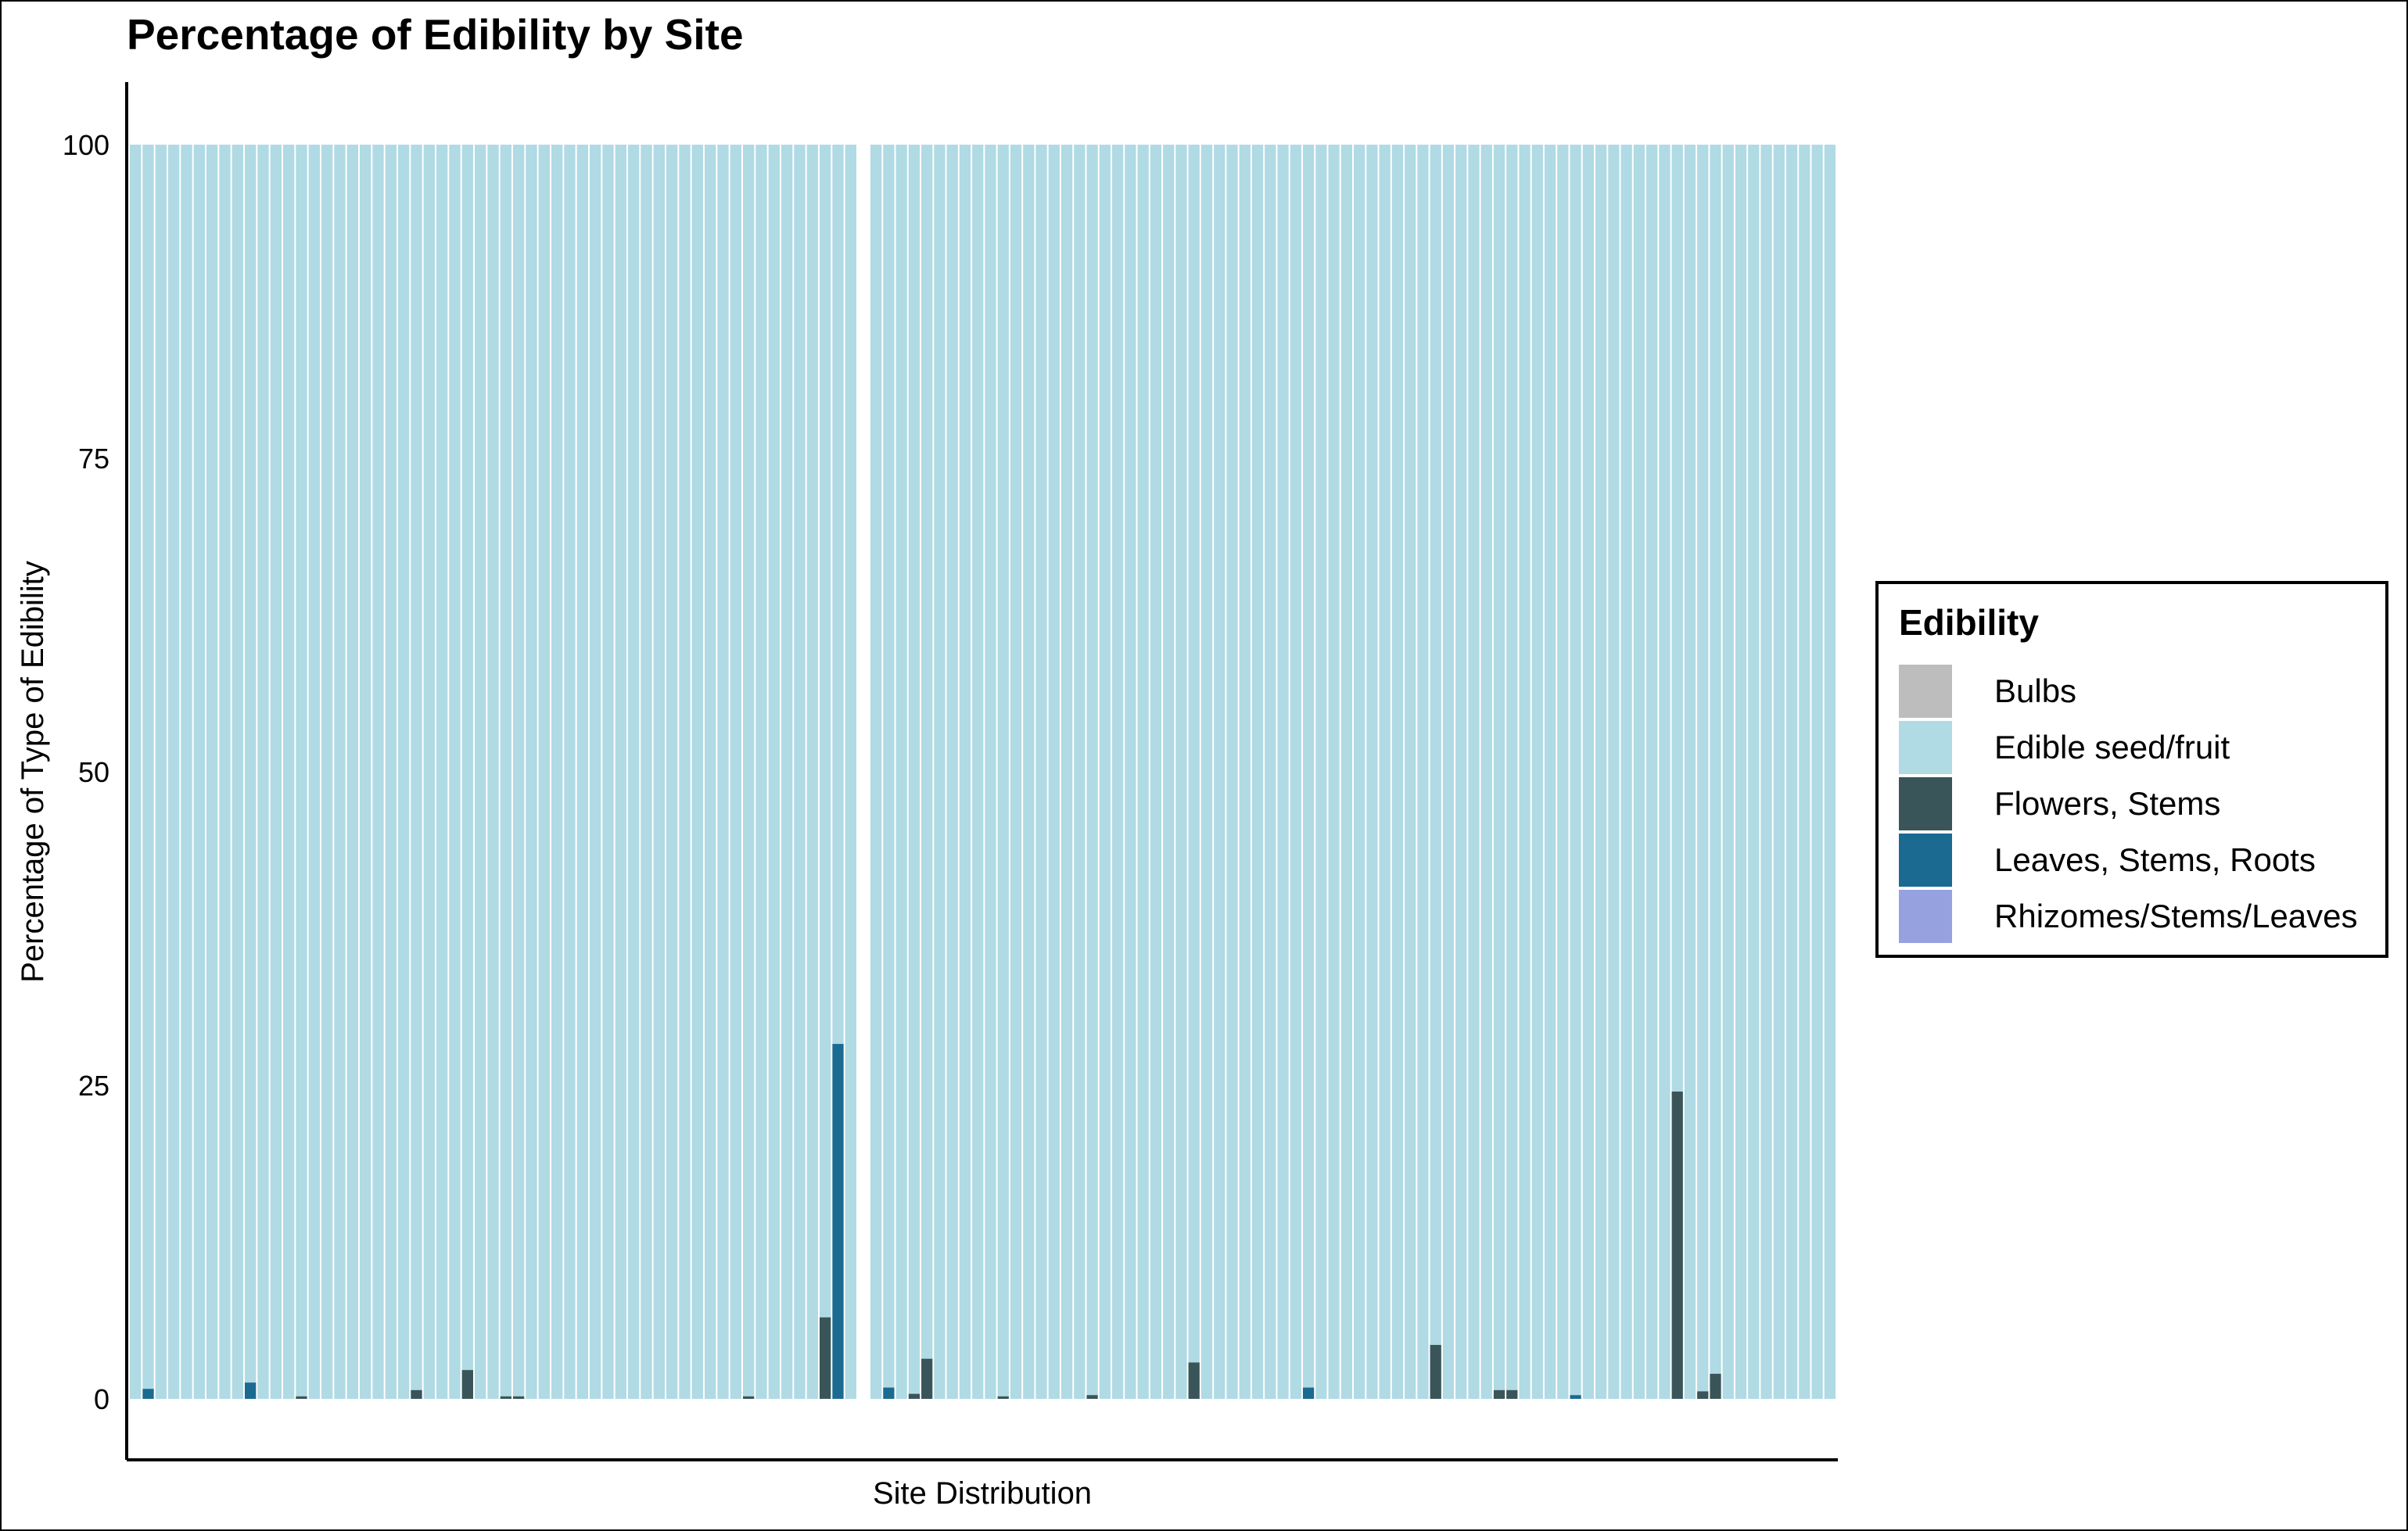 Image resolution: width=2408 pixels, height=1531 pixels. What do you see at coordinates (93, 459) in the screenshot?
I see `y-tick-label: 75` at bounding box center [93, 459].